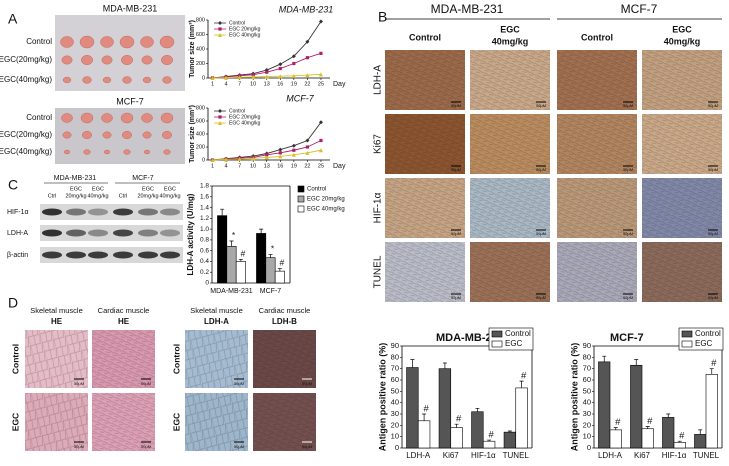 This screenshot has width=729, height=466. I want to click on protein-label: LDH-A, so click(17, 233).